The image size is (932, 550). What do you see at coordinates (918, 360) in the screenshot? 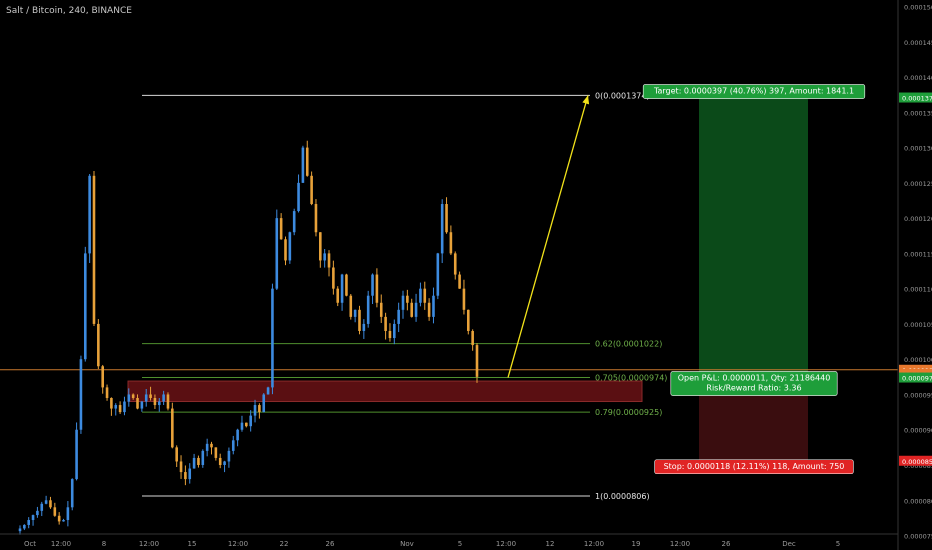
I see `price-tick-label: 0.0001000` at bounding box center [918, 360].